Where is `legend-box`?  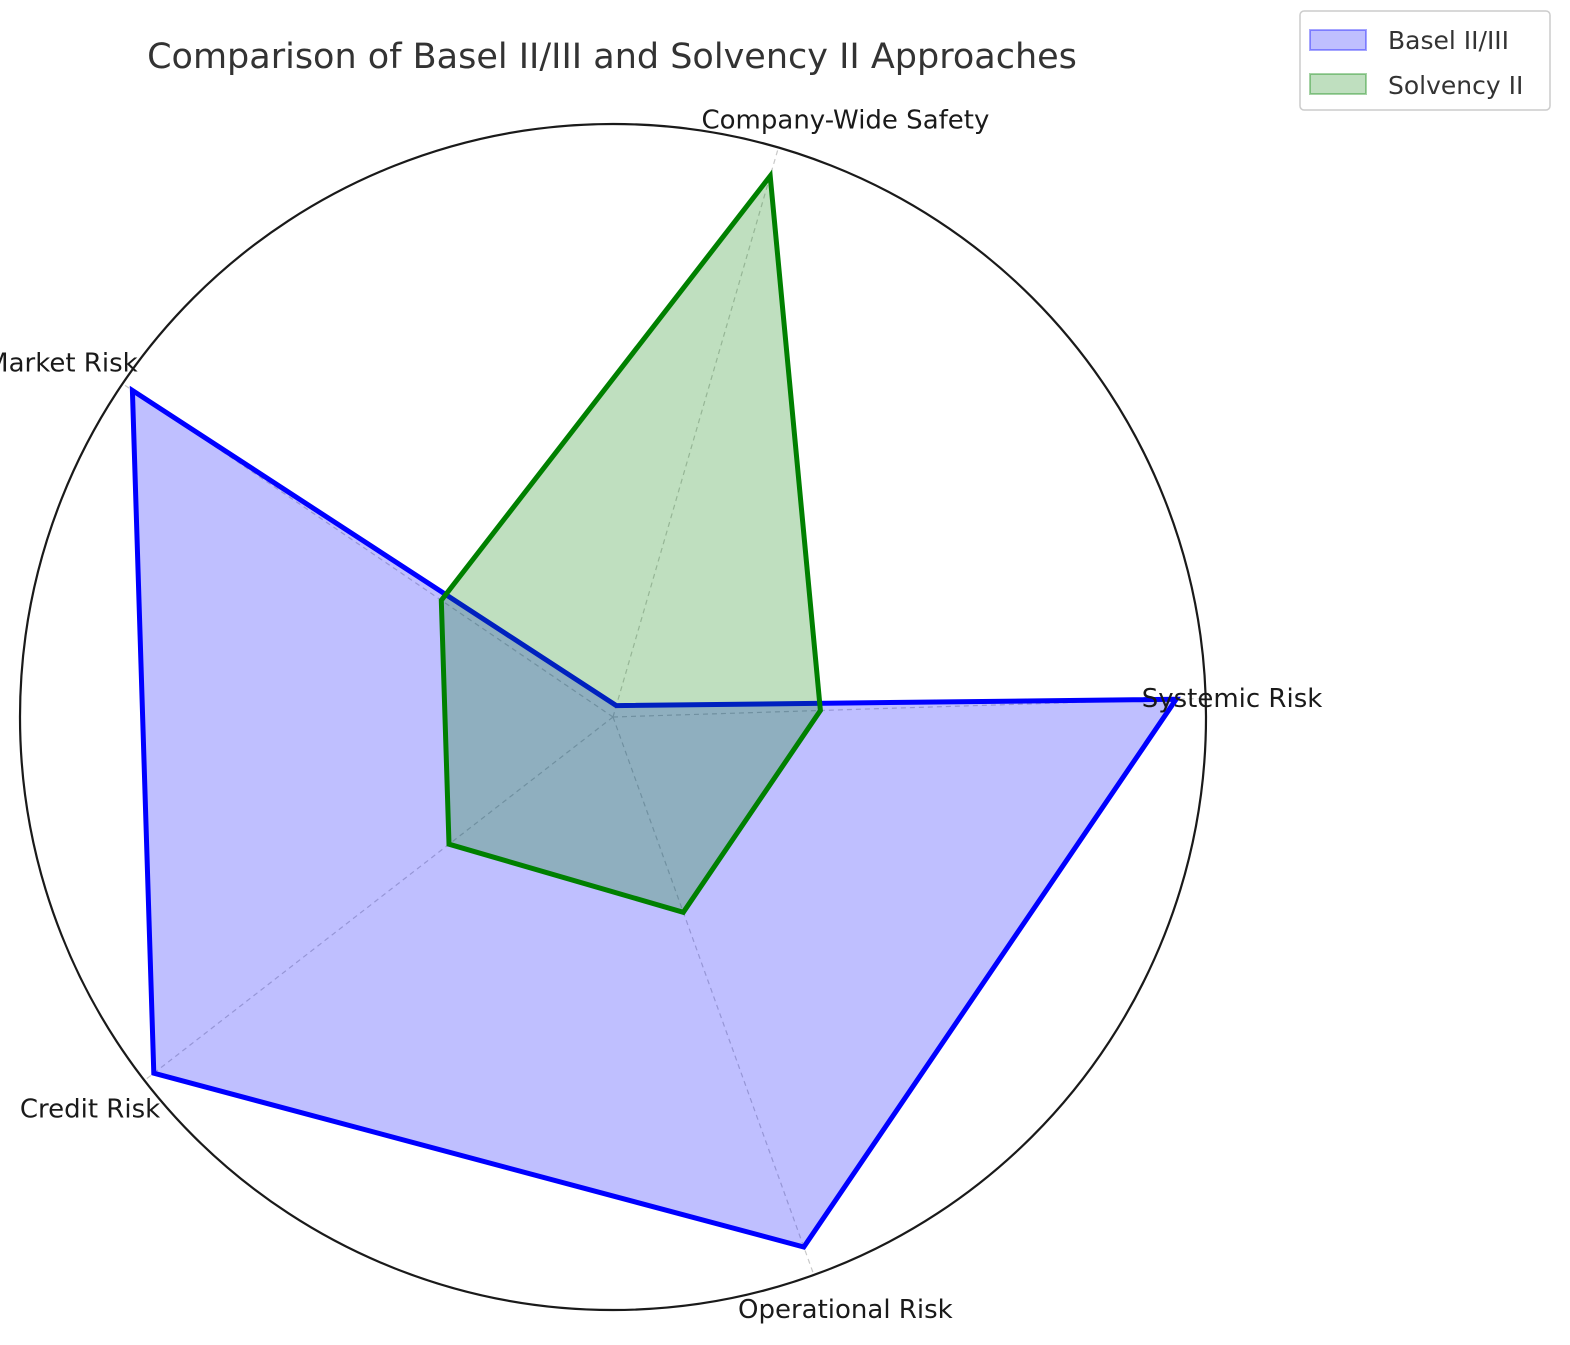 legend-box is located at coordinates (1425, 60).